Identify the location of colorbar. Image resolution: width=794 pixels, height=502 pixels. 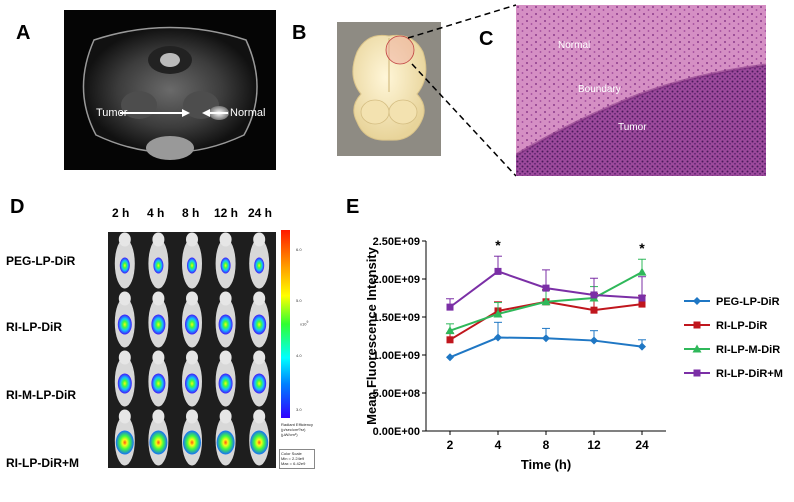
(285, 324).